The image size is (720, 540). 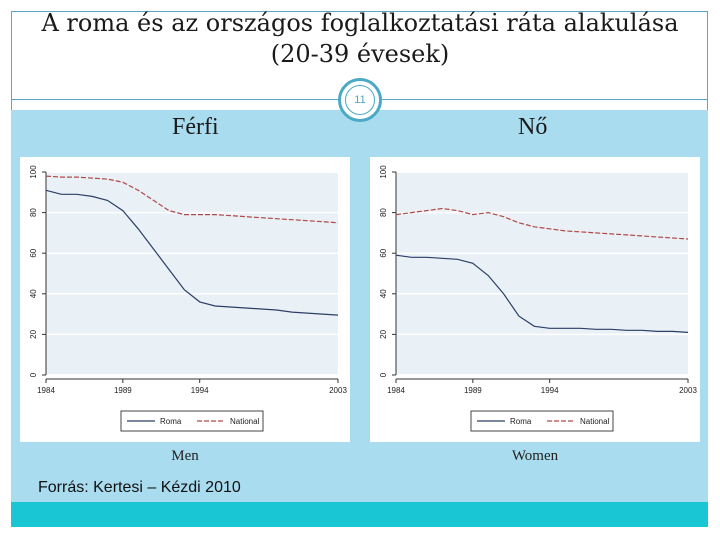 What do you see at coordinates (359, 514) in the screenshot?
I see `footer-bar` at bounding box center [359, 514].